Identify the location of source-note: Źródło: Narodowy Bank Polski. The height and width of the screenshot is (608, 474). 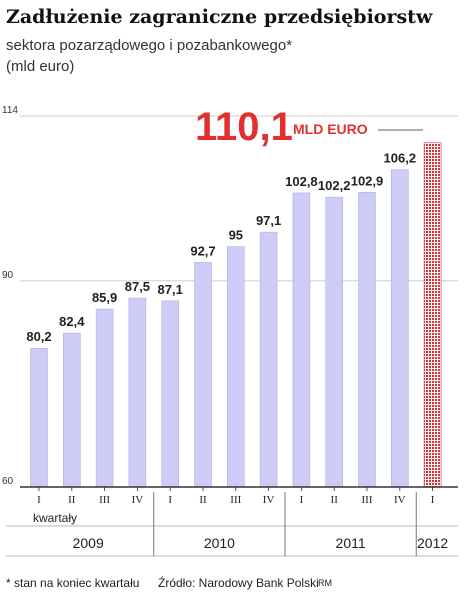
(238, 583).